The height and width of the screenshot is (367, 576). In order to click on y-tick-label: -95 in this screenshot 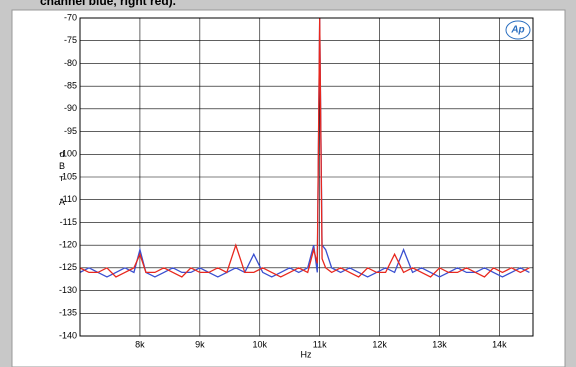, I will do `click(70, 131)`.